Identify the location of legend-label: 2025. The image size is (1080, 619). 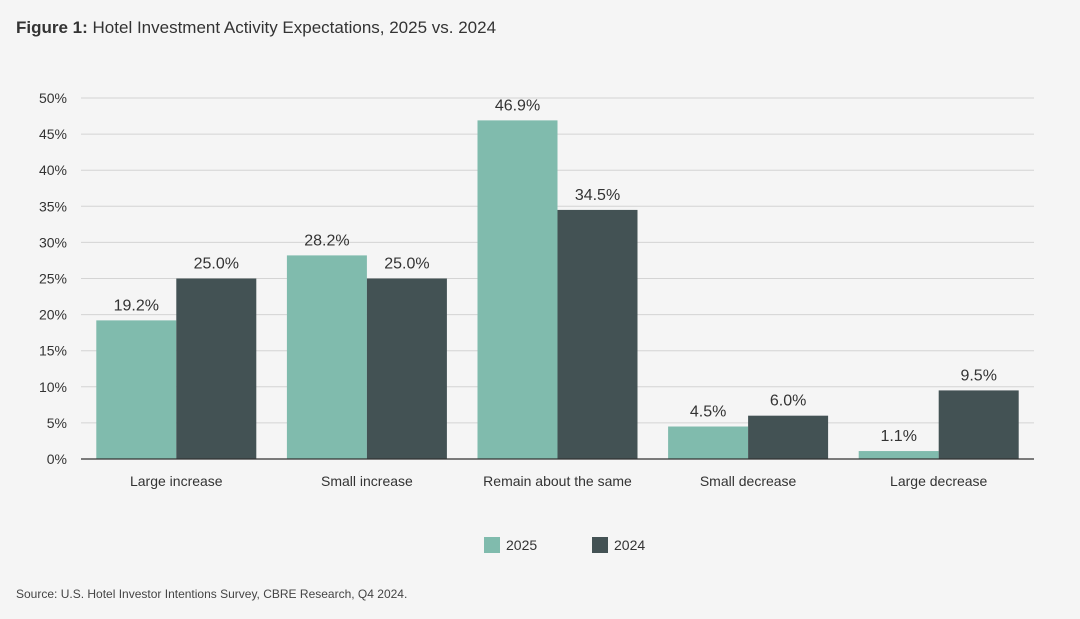
(521, 545).